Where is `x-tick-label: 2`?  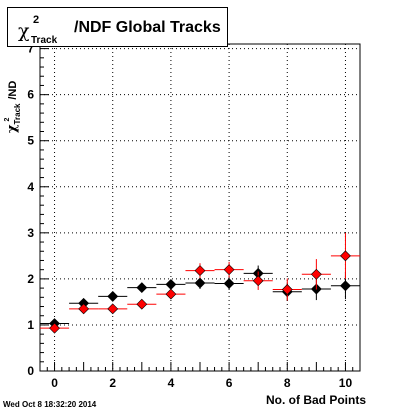 x-tick-label: 2 is located at coordinates (112, 383).